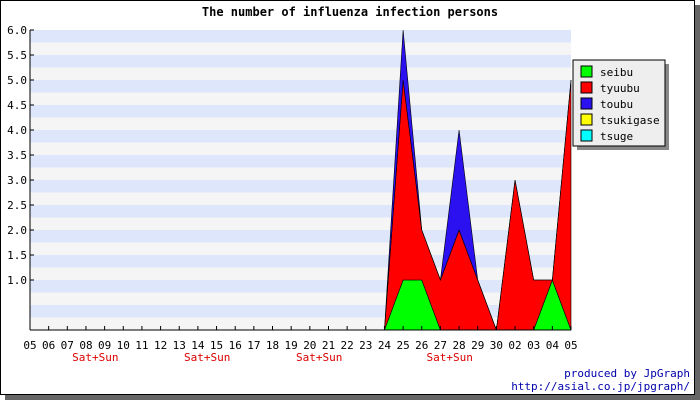 The width and height of the screenshot is (700, 405). What do you see at coordinates (421, 345) in the screenshot?
I see `x-tick-label: 26` at bounding box center [421, 345].